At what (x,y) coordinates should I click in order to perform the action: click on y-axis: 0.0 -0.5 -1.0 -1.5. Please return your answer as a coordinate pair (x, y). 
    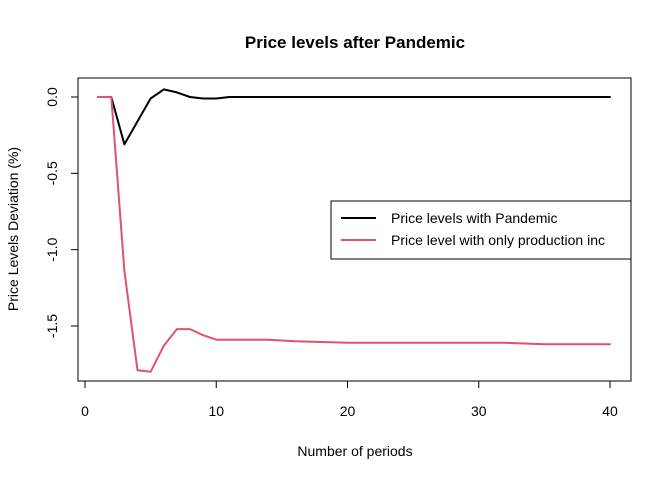
    Looking at the image, I should click on (61, 212).